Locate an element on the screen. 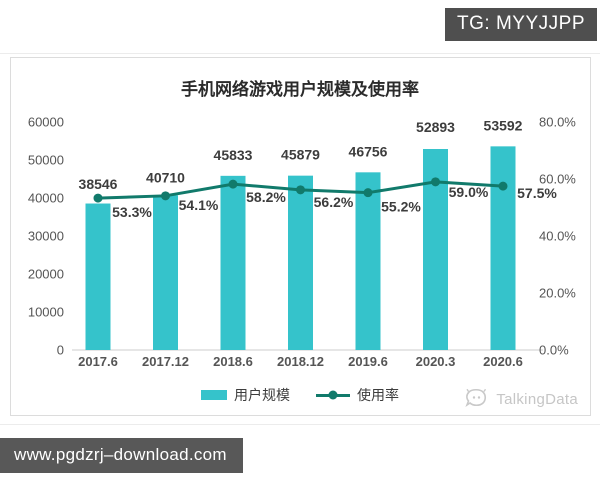 Image resolution: width=600 pixels, height=480 pixels. line-swatch-icon is located at coordinates (333, 395).